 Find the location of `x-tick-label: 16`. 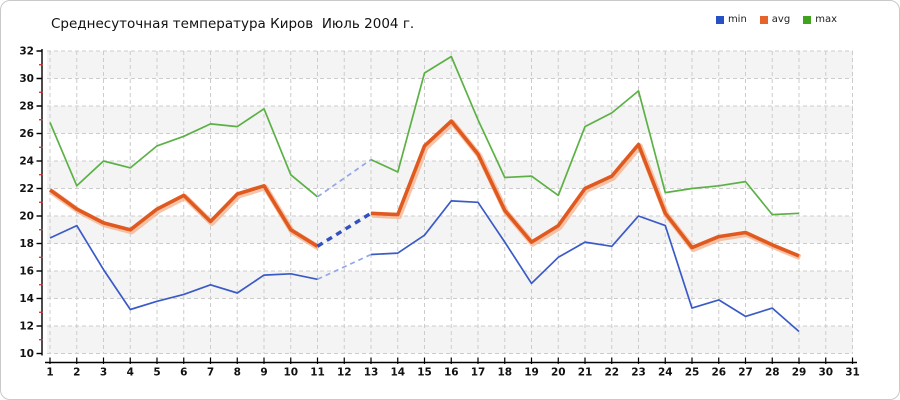

x-tick-label: 16 is located at coordinates (451, 373).